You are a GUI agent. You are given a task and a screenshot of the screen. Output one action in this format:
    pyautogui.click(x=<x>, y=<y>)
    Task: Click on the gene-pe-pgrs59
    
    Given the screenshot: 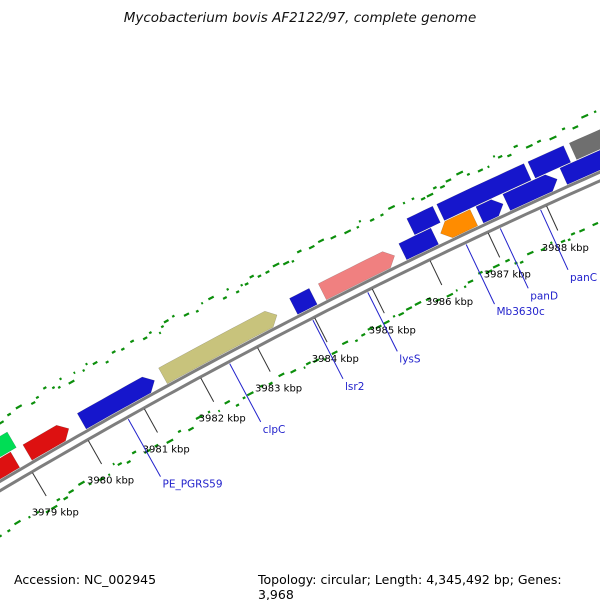 What is the action you would take?
    pyautogui.click(x=115, y=403)
    